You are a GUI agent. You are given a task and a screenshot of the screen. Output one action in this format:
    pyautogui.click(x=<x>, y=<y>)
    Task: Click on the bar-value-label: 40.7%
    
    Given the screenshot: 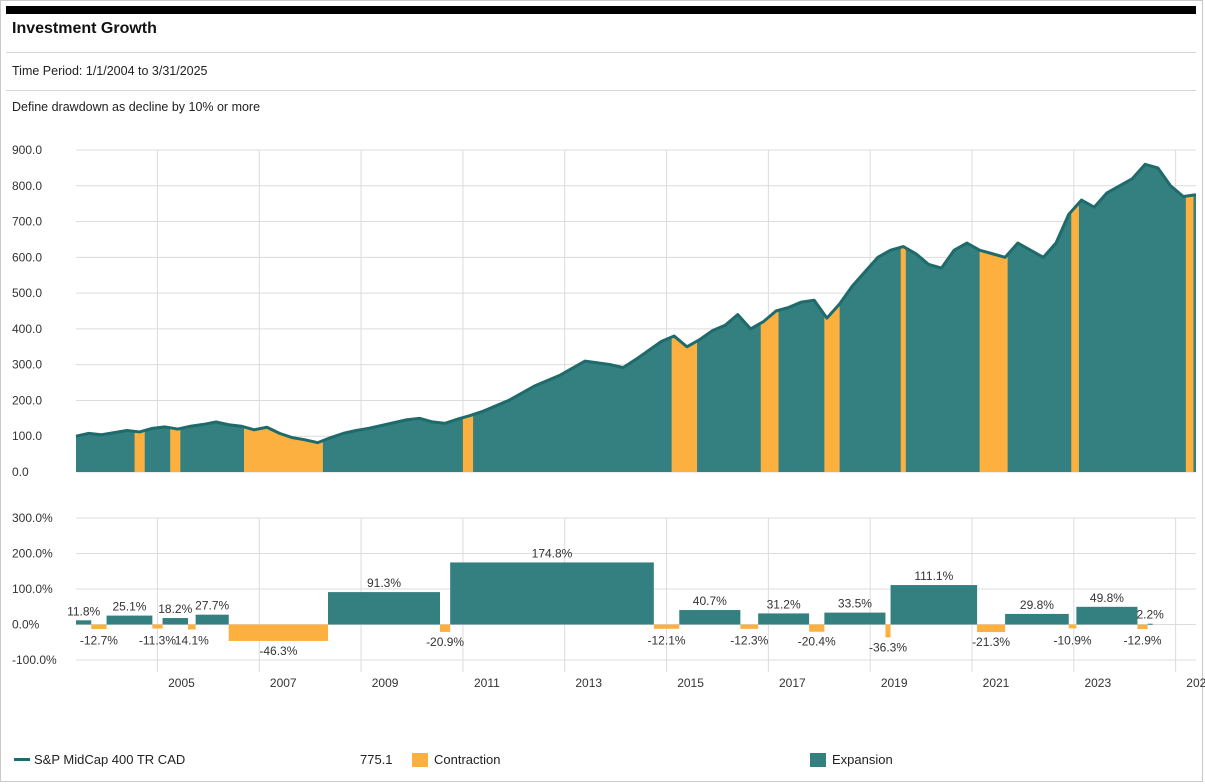 What is the action you would take?
    pyautogui.click(x=710, y=601)
    